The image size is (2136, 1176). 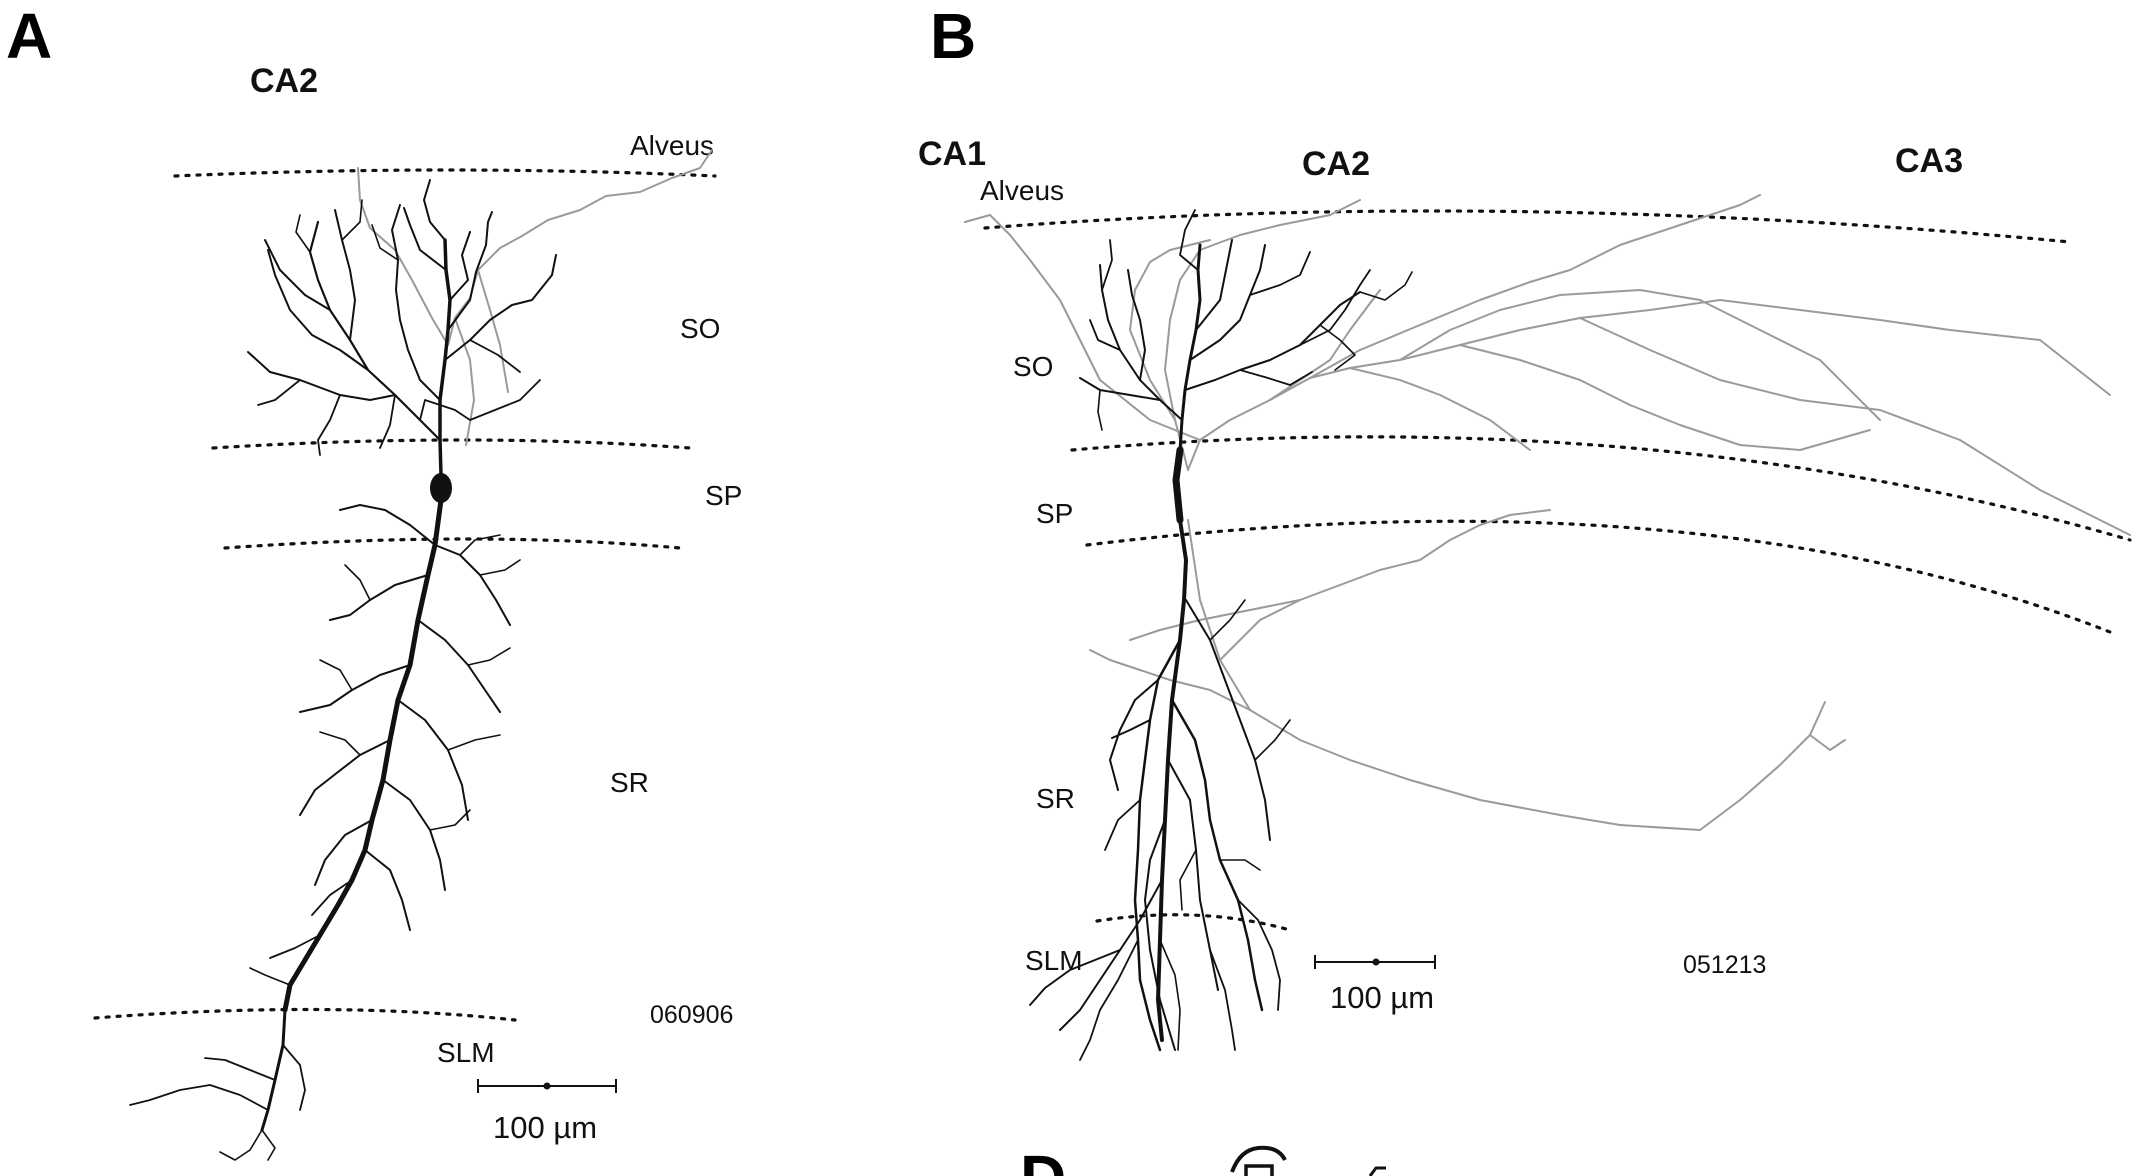 What do you see at coordinates (1258, 1159) in the screenshot?
I see `panel-d-partial-glyph` at bounding box center [1258, 1159].